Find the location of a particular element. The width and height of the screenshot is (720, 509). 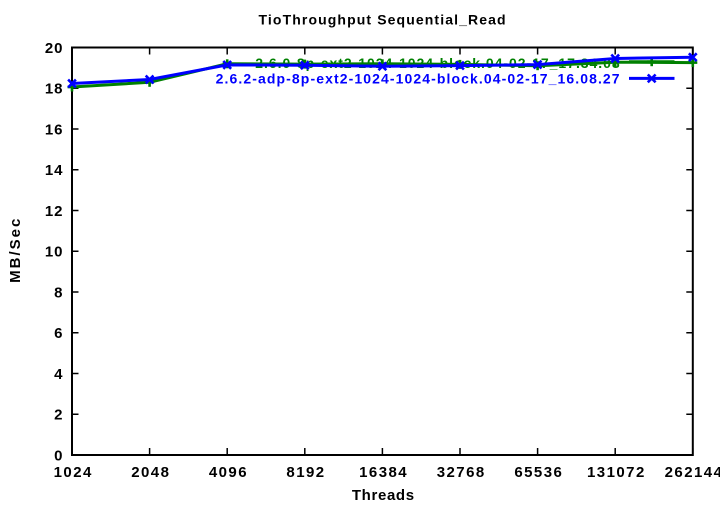

svg-text: 65536 is located at coordinates (538, 472).